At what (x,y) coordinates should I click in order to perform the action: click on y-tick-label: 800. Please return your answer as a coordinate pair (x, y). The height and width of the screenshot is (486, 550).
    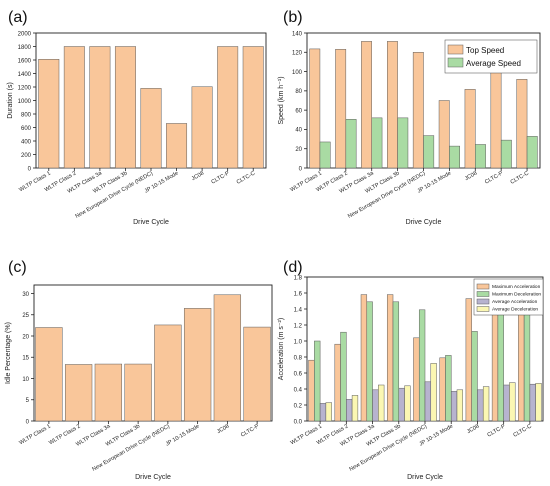
    Looking at the image, I should click on (26, 115).